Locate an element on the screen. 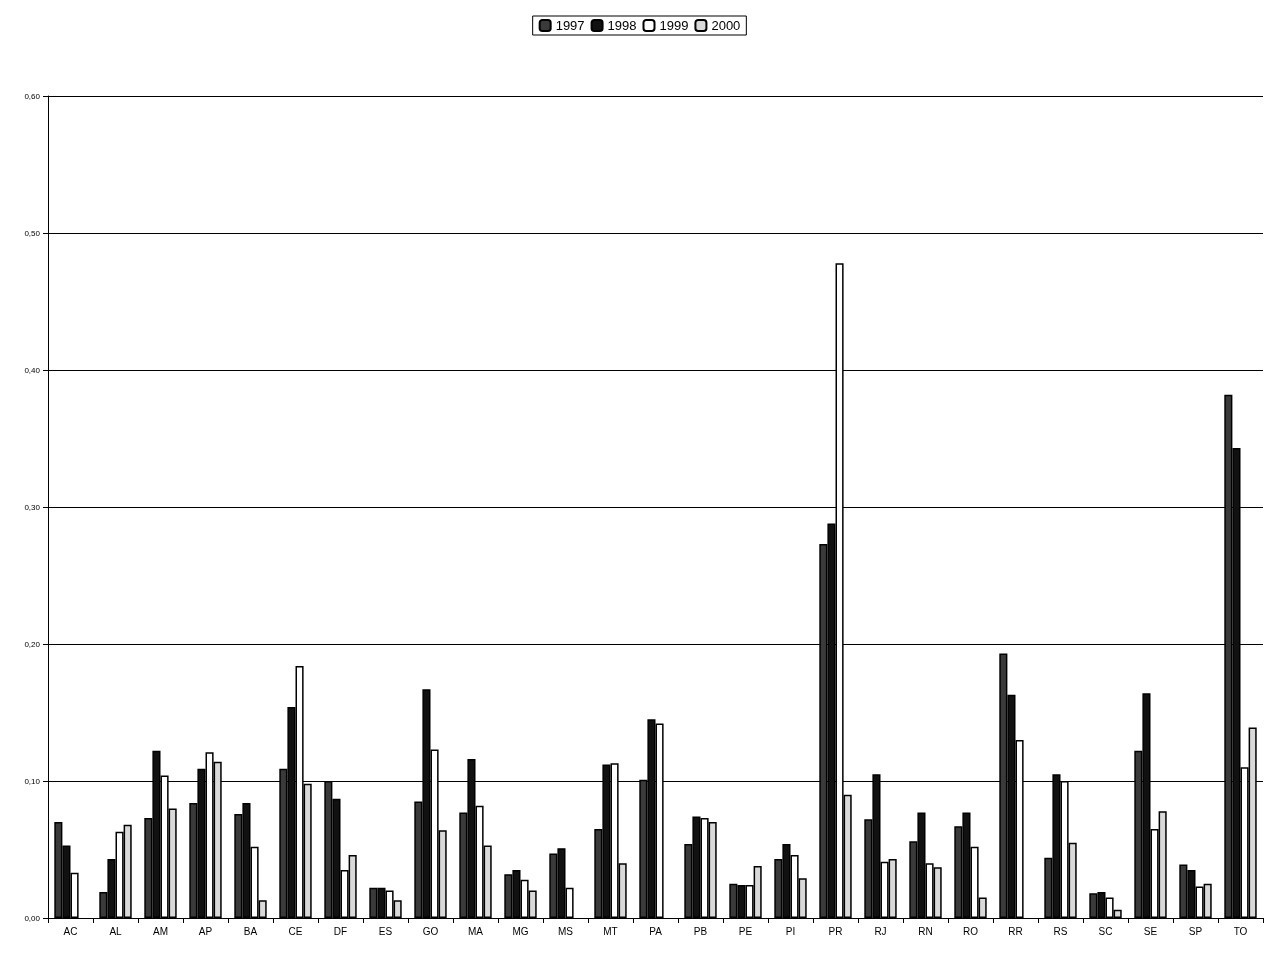 This screenshot has height=956, width=1279. y-tick-label: 0,40 is located at coordinates (32, 370).